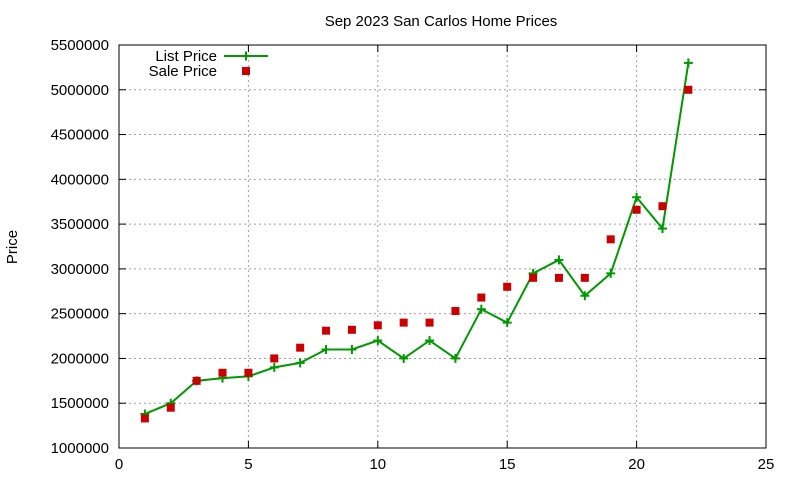  What do you see at coordinates (80, 269) in the screenshot?
I see `y-tick-label: 3000000` at bounding box center [80, 269].